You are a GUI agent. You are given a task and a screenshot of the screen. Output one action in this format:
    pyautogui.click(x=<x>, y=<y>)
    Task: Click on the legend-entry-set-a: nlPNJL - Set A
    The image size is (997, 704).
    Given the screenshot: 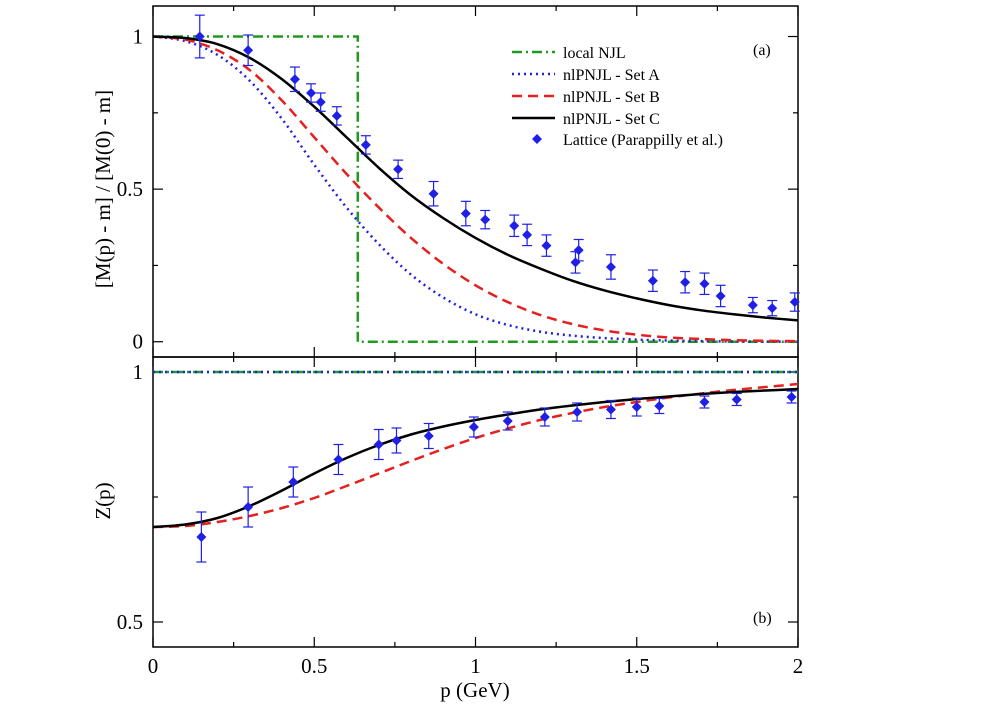 What is the action you would take?
    pyautogui.click(x=586, y=75)
    